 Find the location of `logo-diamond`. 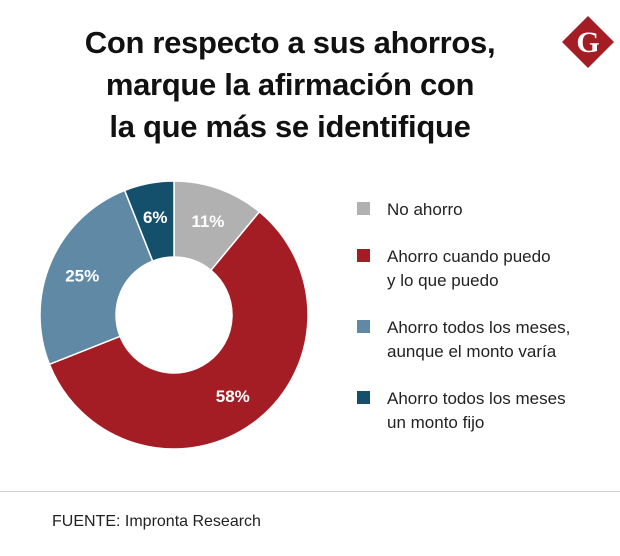

logo-diamond is located at coordinates (588, 42).